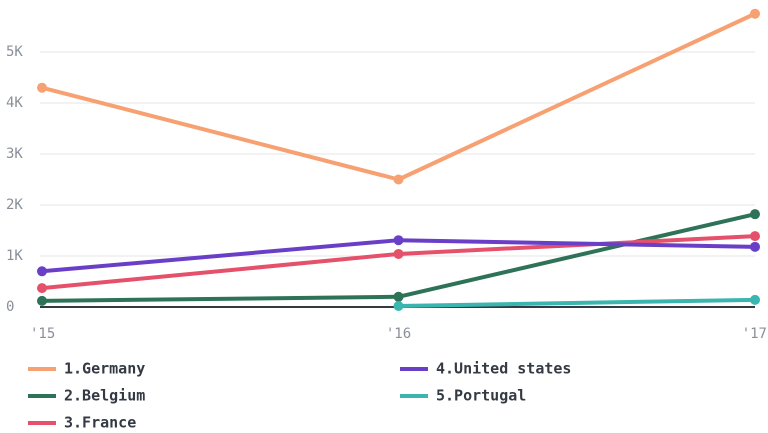 This screenshot has width=768, height=433. What do you see at coordinates (577, 302) in the screenshot?
I see `series-line` at bounding box center [577, 302].